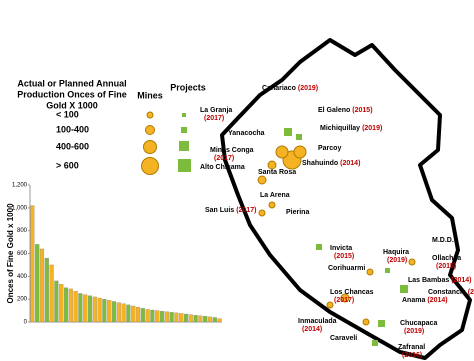  I want to click on legend-size: < 100, so click(67, 114).